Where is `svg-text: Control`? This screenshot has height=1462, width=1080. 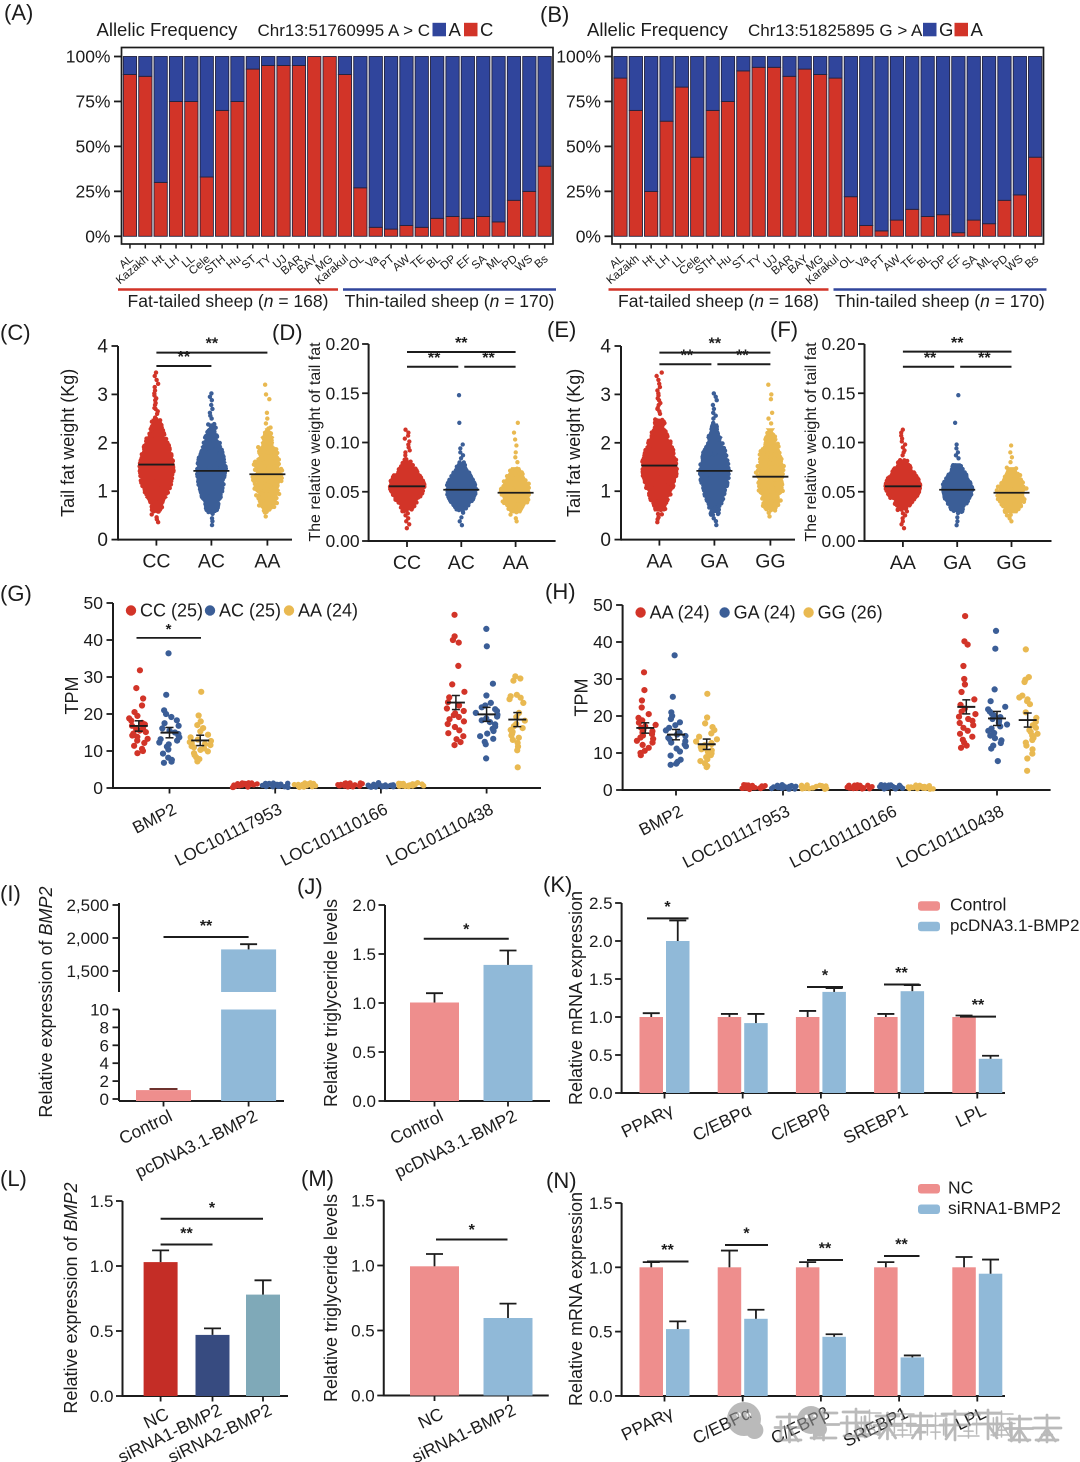 svg-text: Control is located at coordinates (978, 905).